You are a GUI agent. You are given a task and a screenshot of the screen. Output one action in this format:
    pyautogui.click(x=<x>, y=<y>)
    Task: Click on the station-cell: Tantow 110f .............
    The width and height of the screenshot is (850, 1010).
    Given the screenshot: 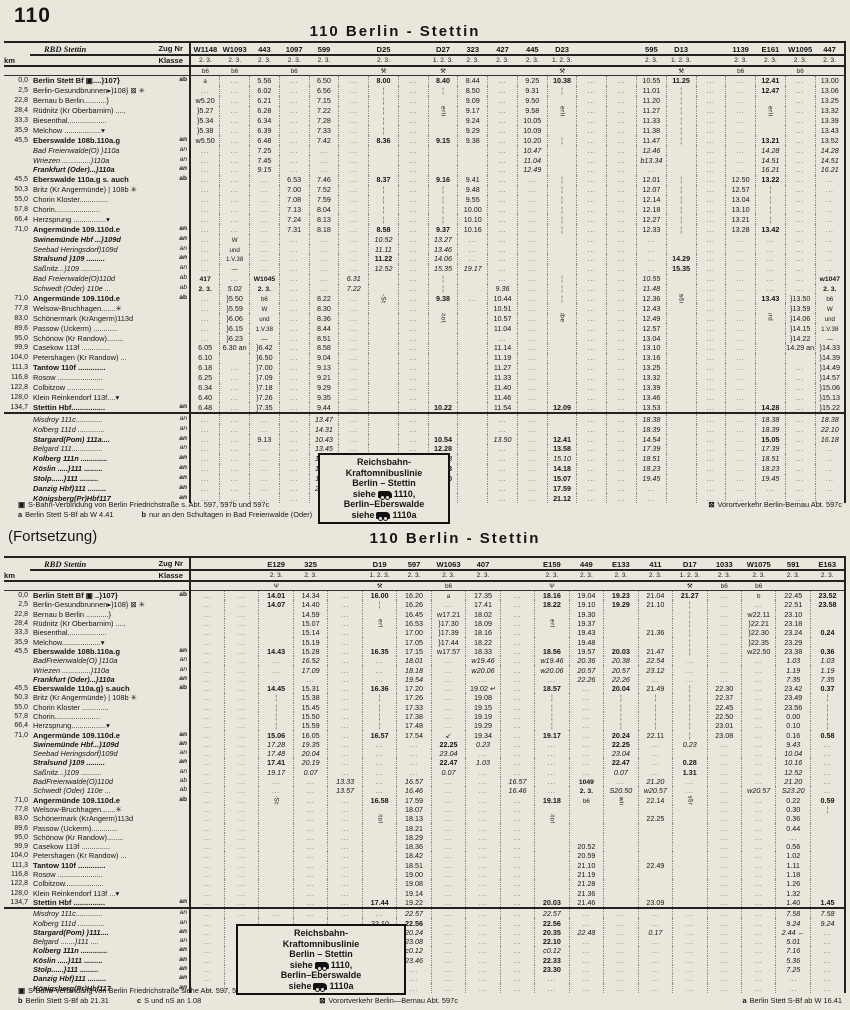 What is the action you would take?
    pyautogui.click(x=110, y=865)
    